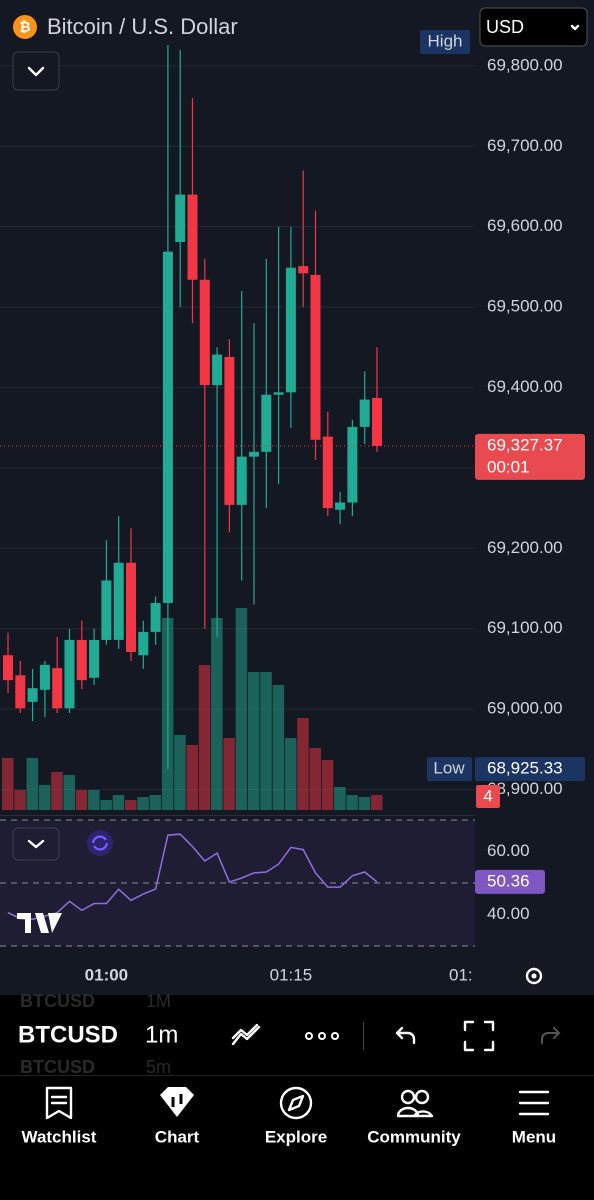  Describe the element at coordinates (525, 306) in the screenshot. I see `y-tick-label: 69,500.00` at that location.